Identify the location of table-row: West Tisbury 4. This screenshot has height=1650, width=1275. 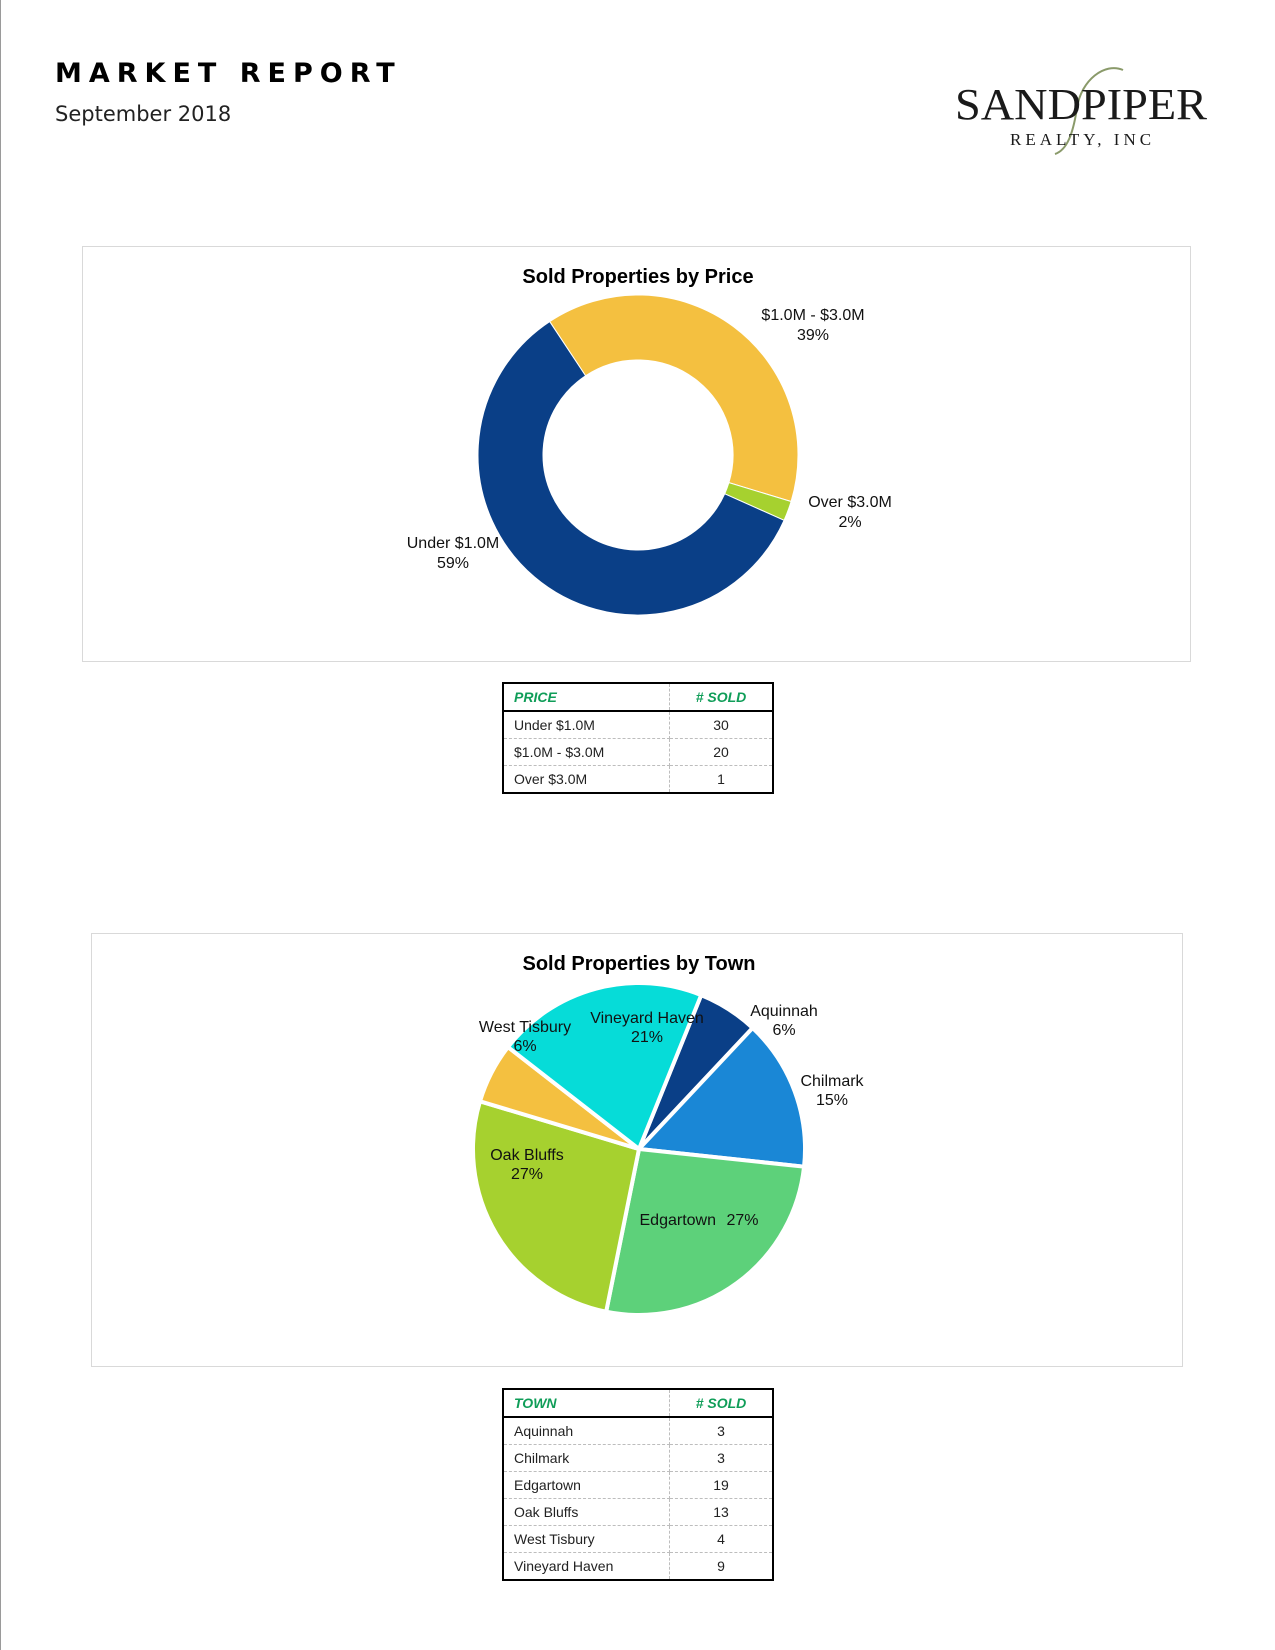
(638, 1539).